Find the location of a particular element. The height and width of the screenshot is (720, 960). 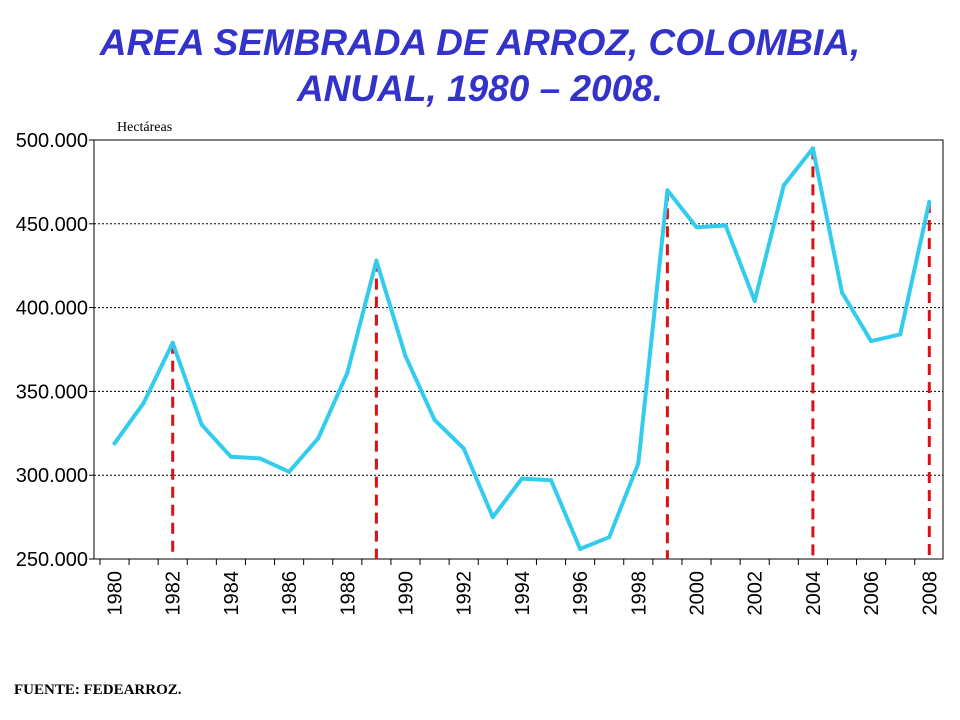

x-tick-label: 2004 is located at coordinates (814, 593).